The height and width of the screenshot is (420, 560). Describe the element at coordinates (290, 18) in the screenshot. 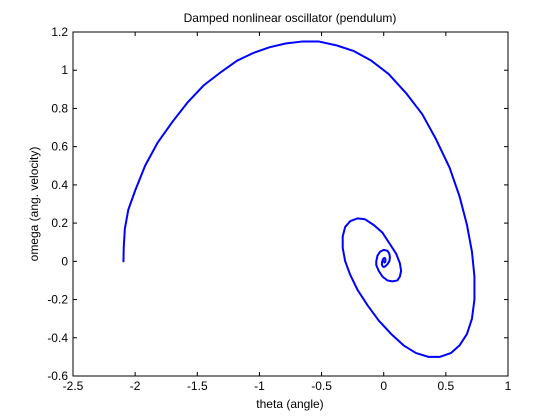

I see `chart-title: Damped nonlinear oscillator (pendulum)` at that location.